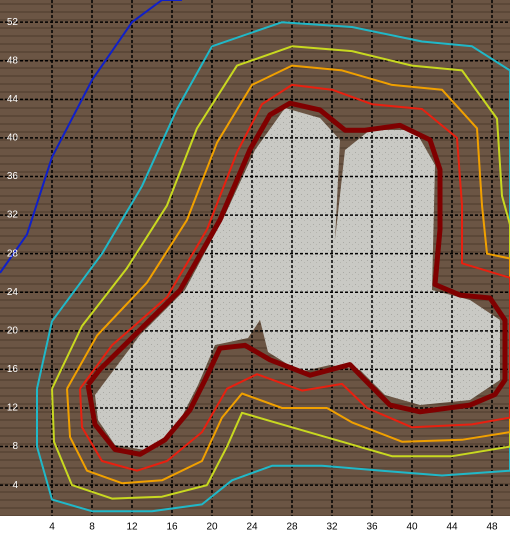 This screenshot has width=510, height=541. I want to click on x-tick-label: 4, so click(52, 527).